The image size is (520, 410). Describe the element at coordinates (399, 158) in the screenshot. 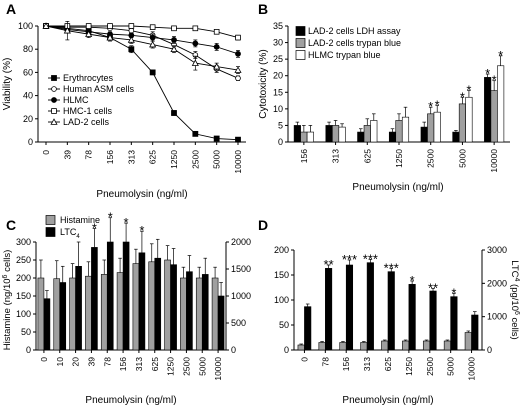

I see `b-x-tick-label: 1250` at that location.